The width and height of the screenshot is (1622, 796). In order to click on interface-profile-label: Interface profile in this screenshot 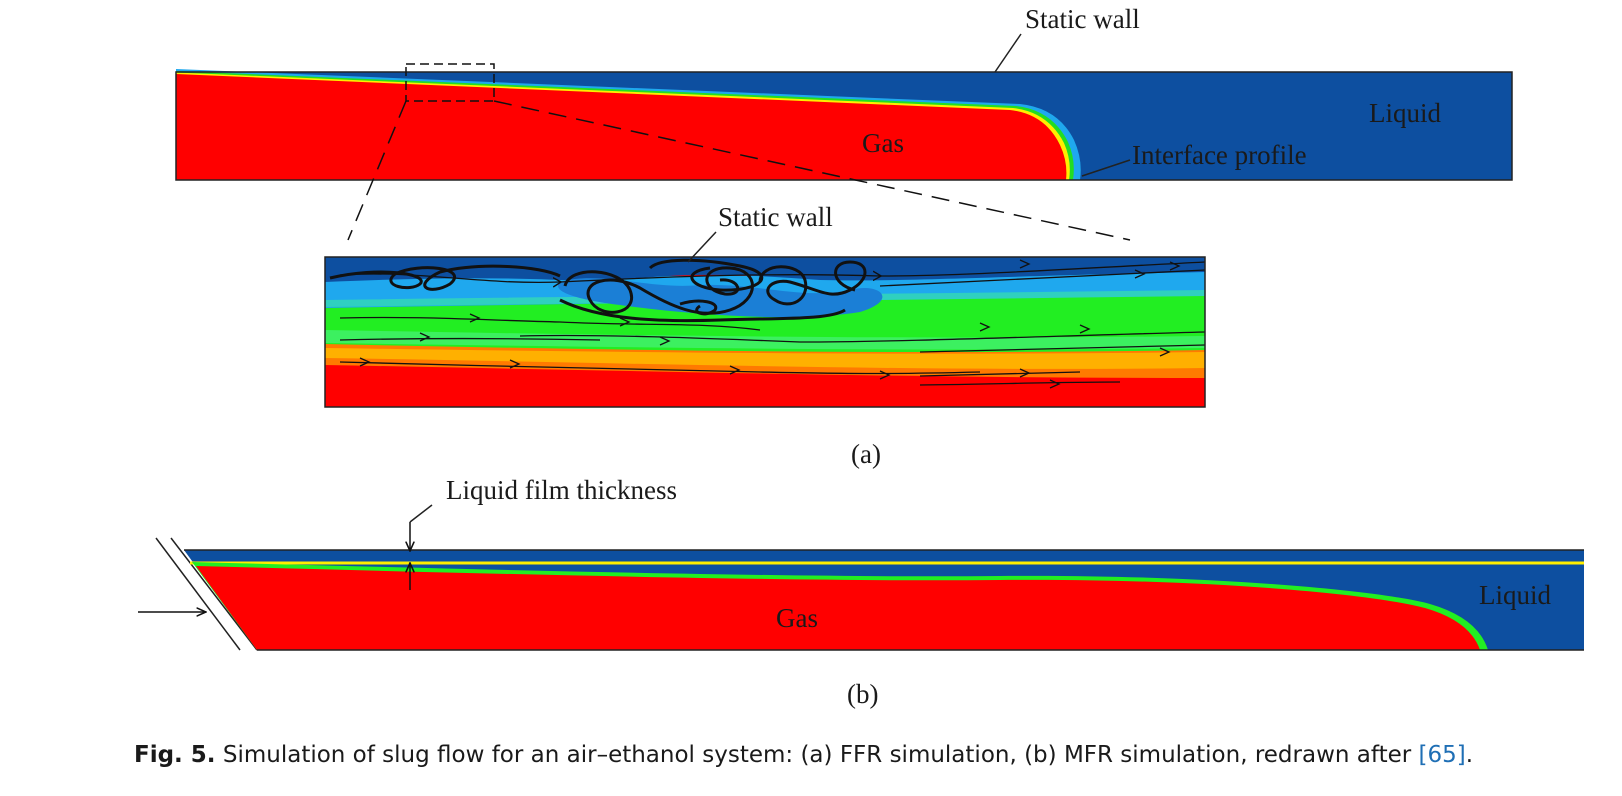, I will do `click(1219, 155)`.